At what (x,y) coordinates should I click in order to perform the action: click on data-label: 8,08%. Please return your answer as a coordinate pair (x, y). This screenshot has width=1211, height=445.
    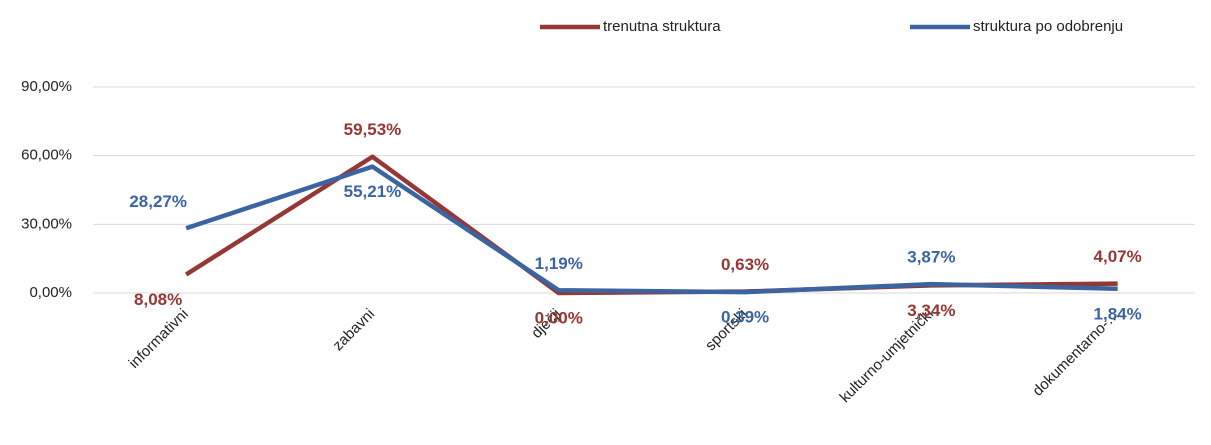
    Looking at the image, I should click on (158, 299).